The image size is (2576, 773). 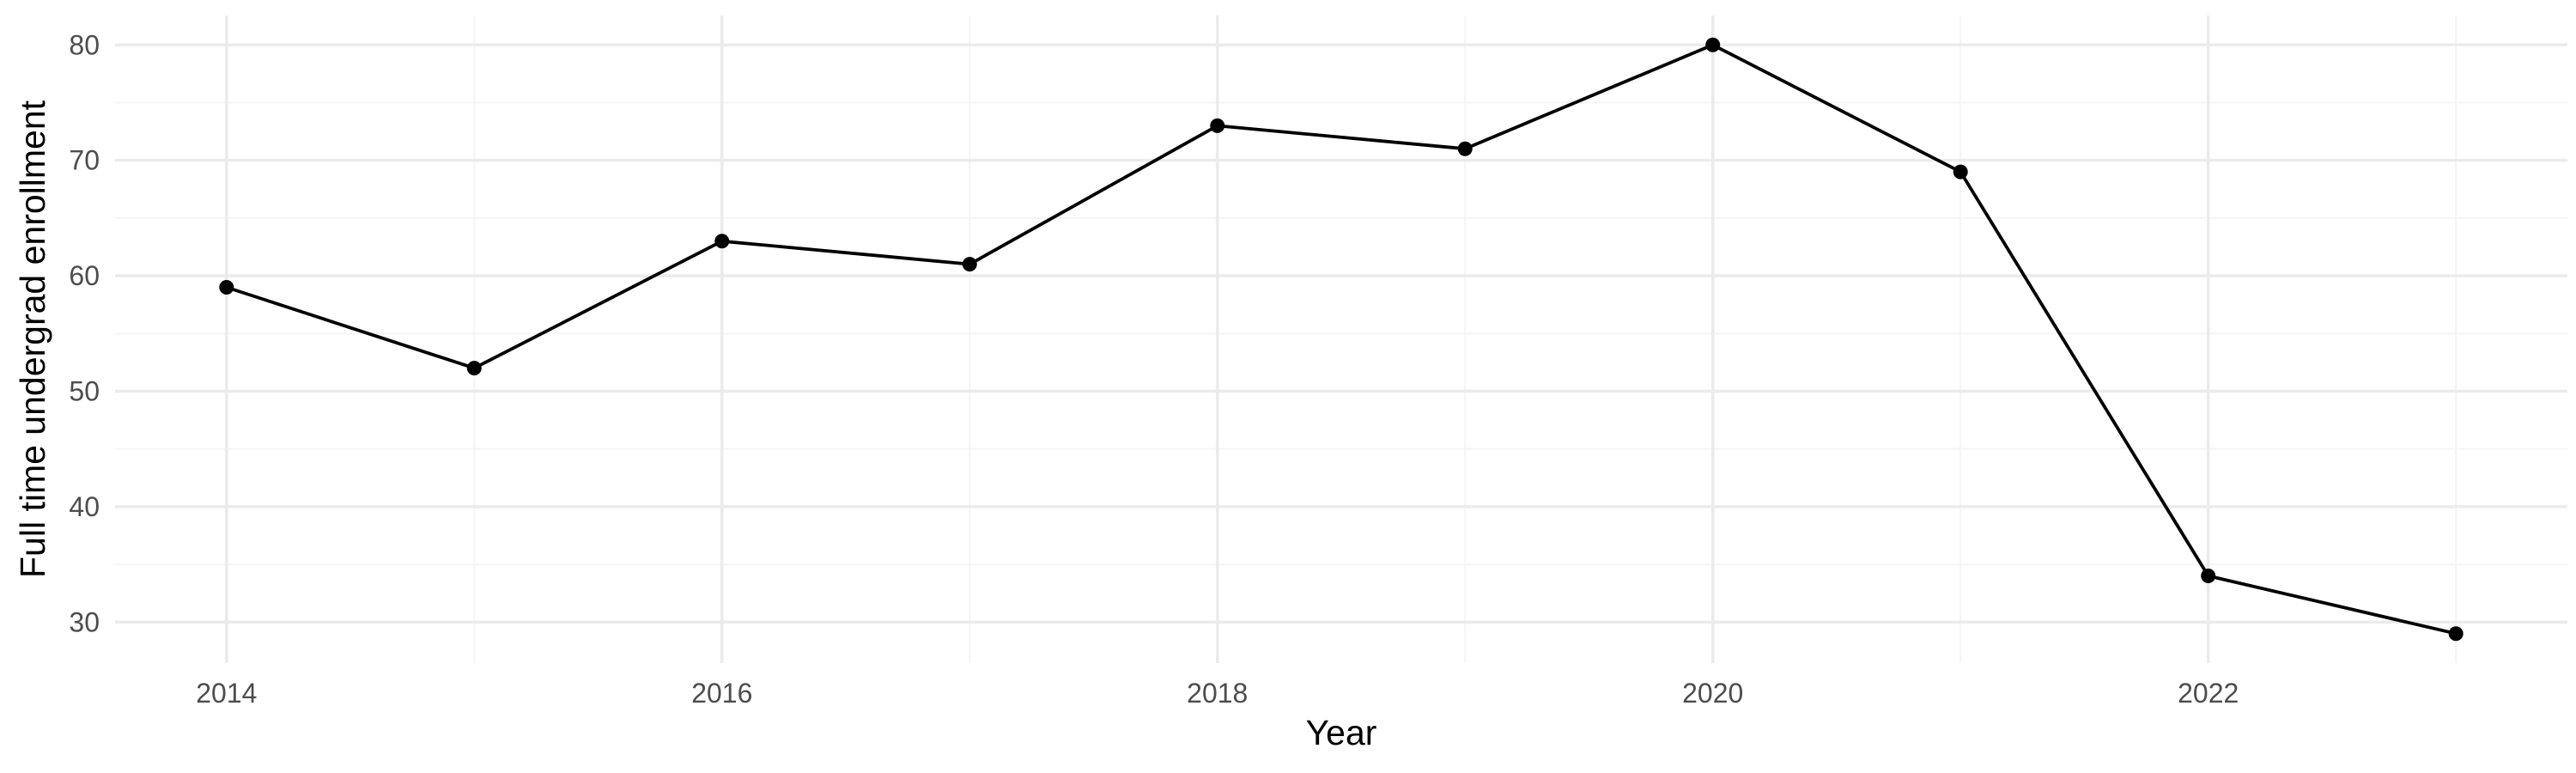 I want to click on x-axis-ticks: 2014 2016 2018 2020 2022, so click(x=1217, y=693).